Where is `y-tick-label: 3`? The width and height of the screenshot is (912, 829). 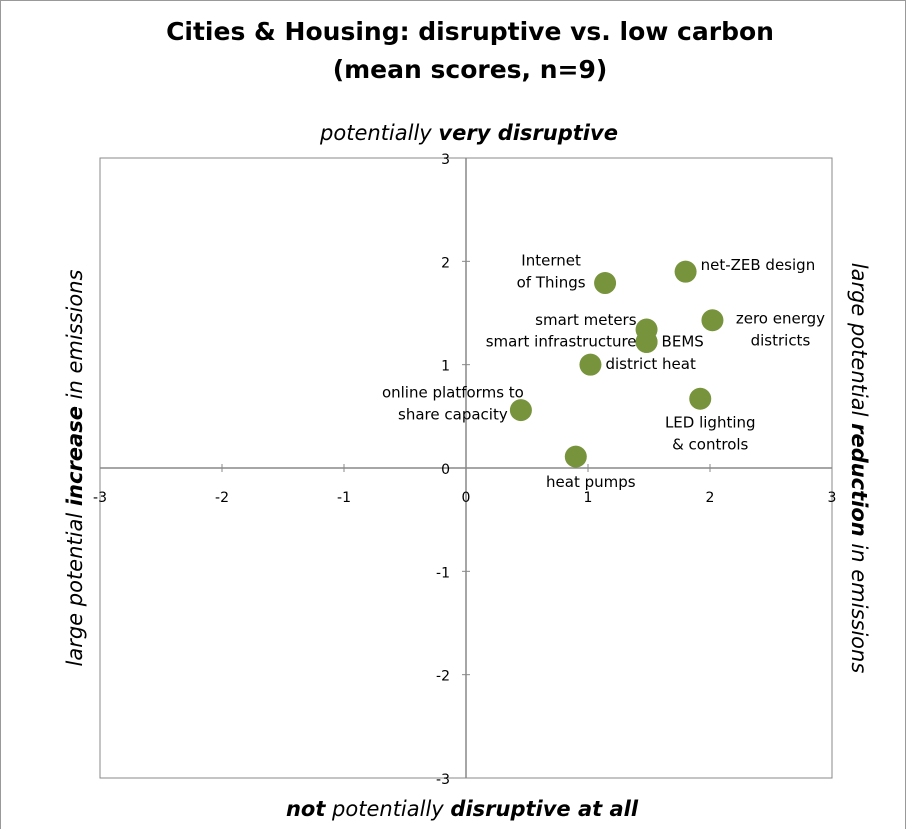 y-tick-label: 3 is located at coordinates (445, 160).